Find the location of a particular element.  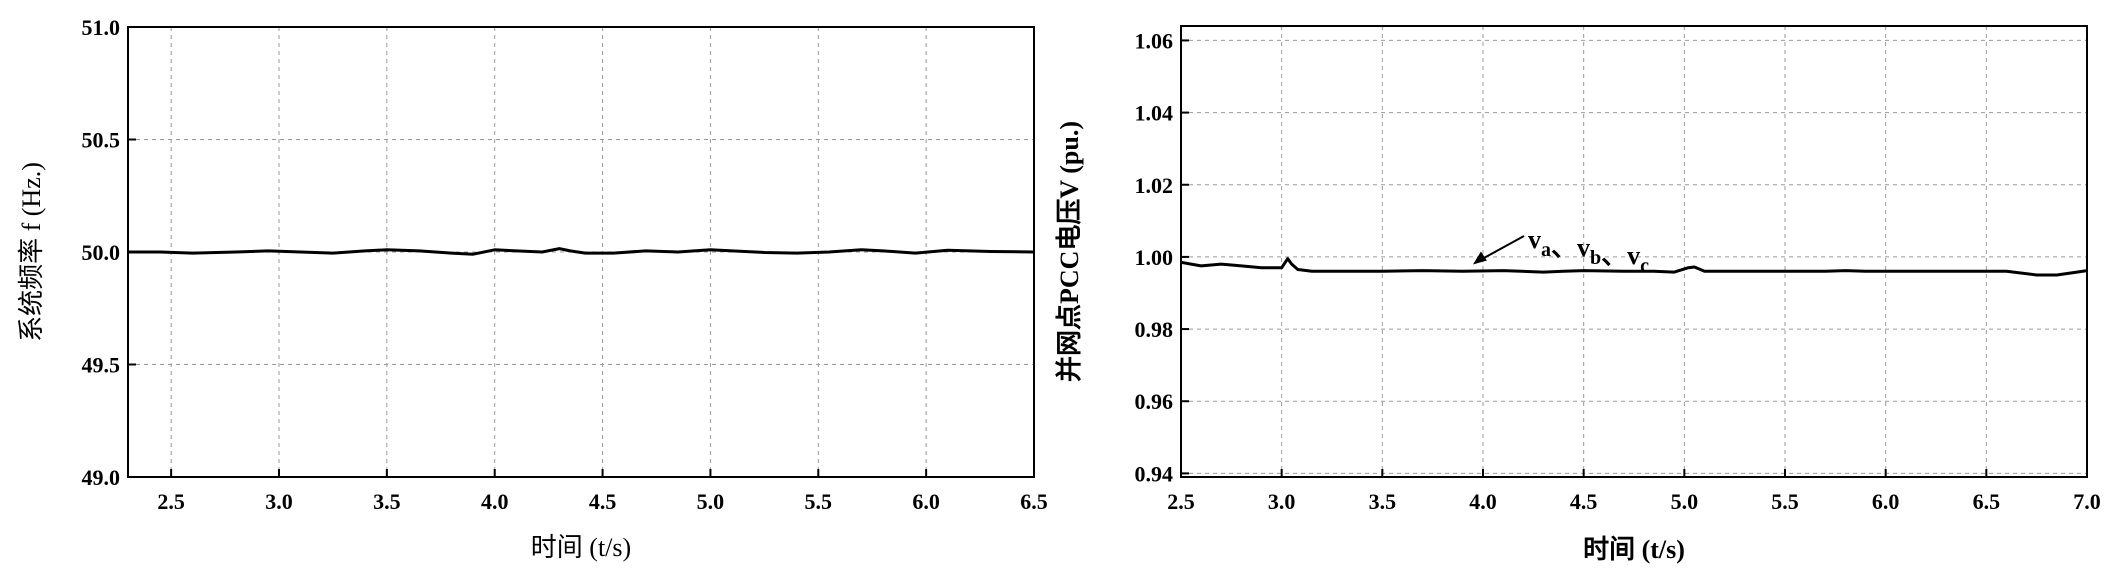

chart2-x-tick-label: 6.5 is located at coordinates (1987, 501).